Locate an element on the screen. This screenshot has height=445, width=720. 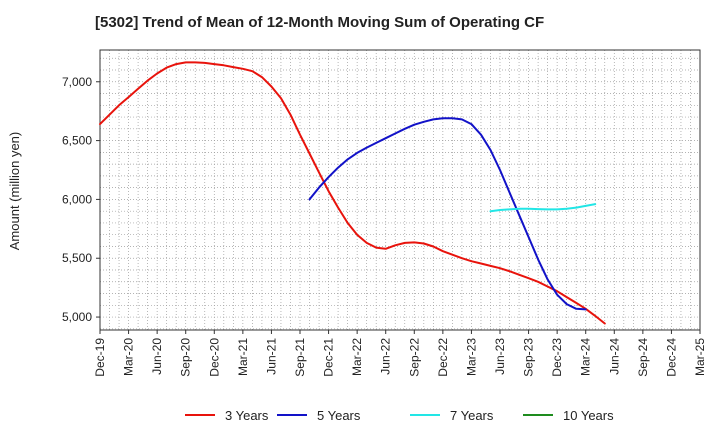
legend: 3 Years 5 Years 7 Years 10 Years is located at coordinates (399, 415).